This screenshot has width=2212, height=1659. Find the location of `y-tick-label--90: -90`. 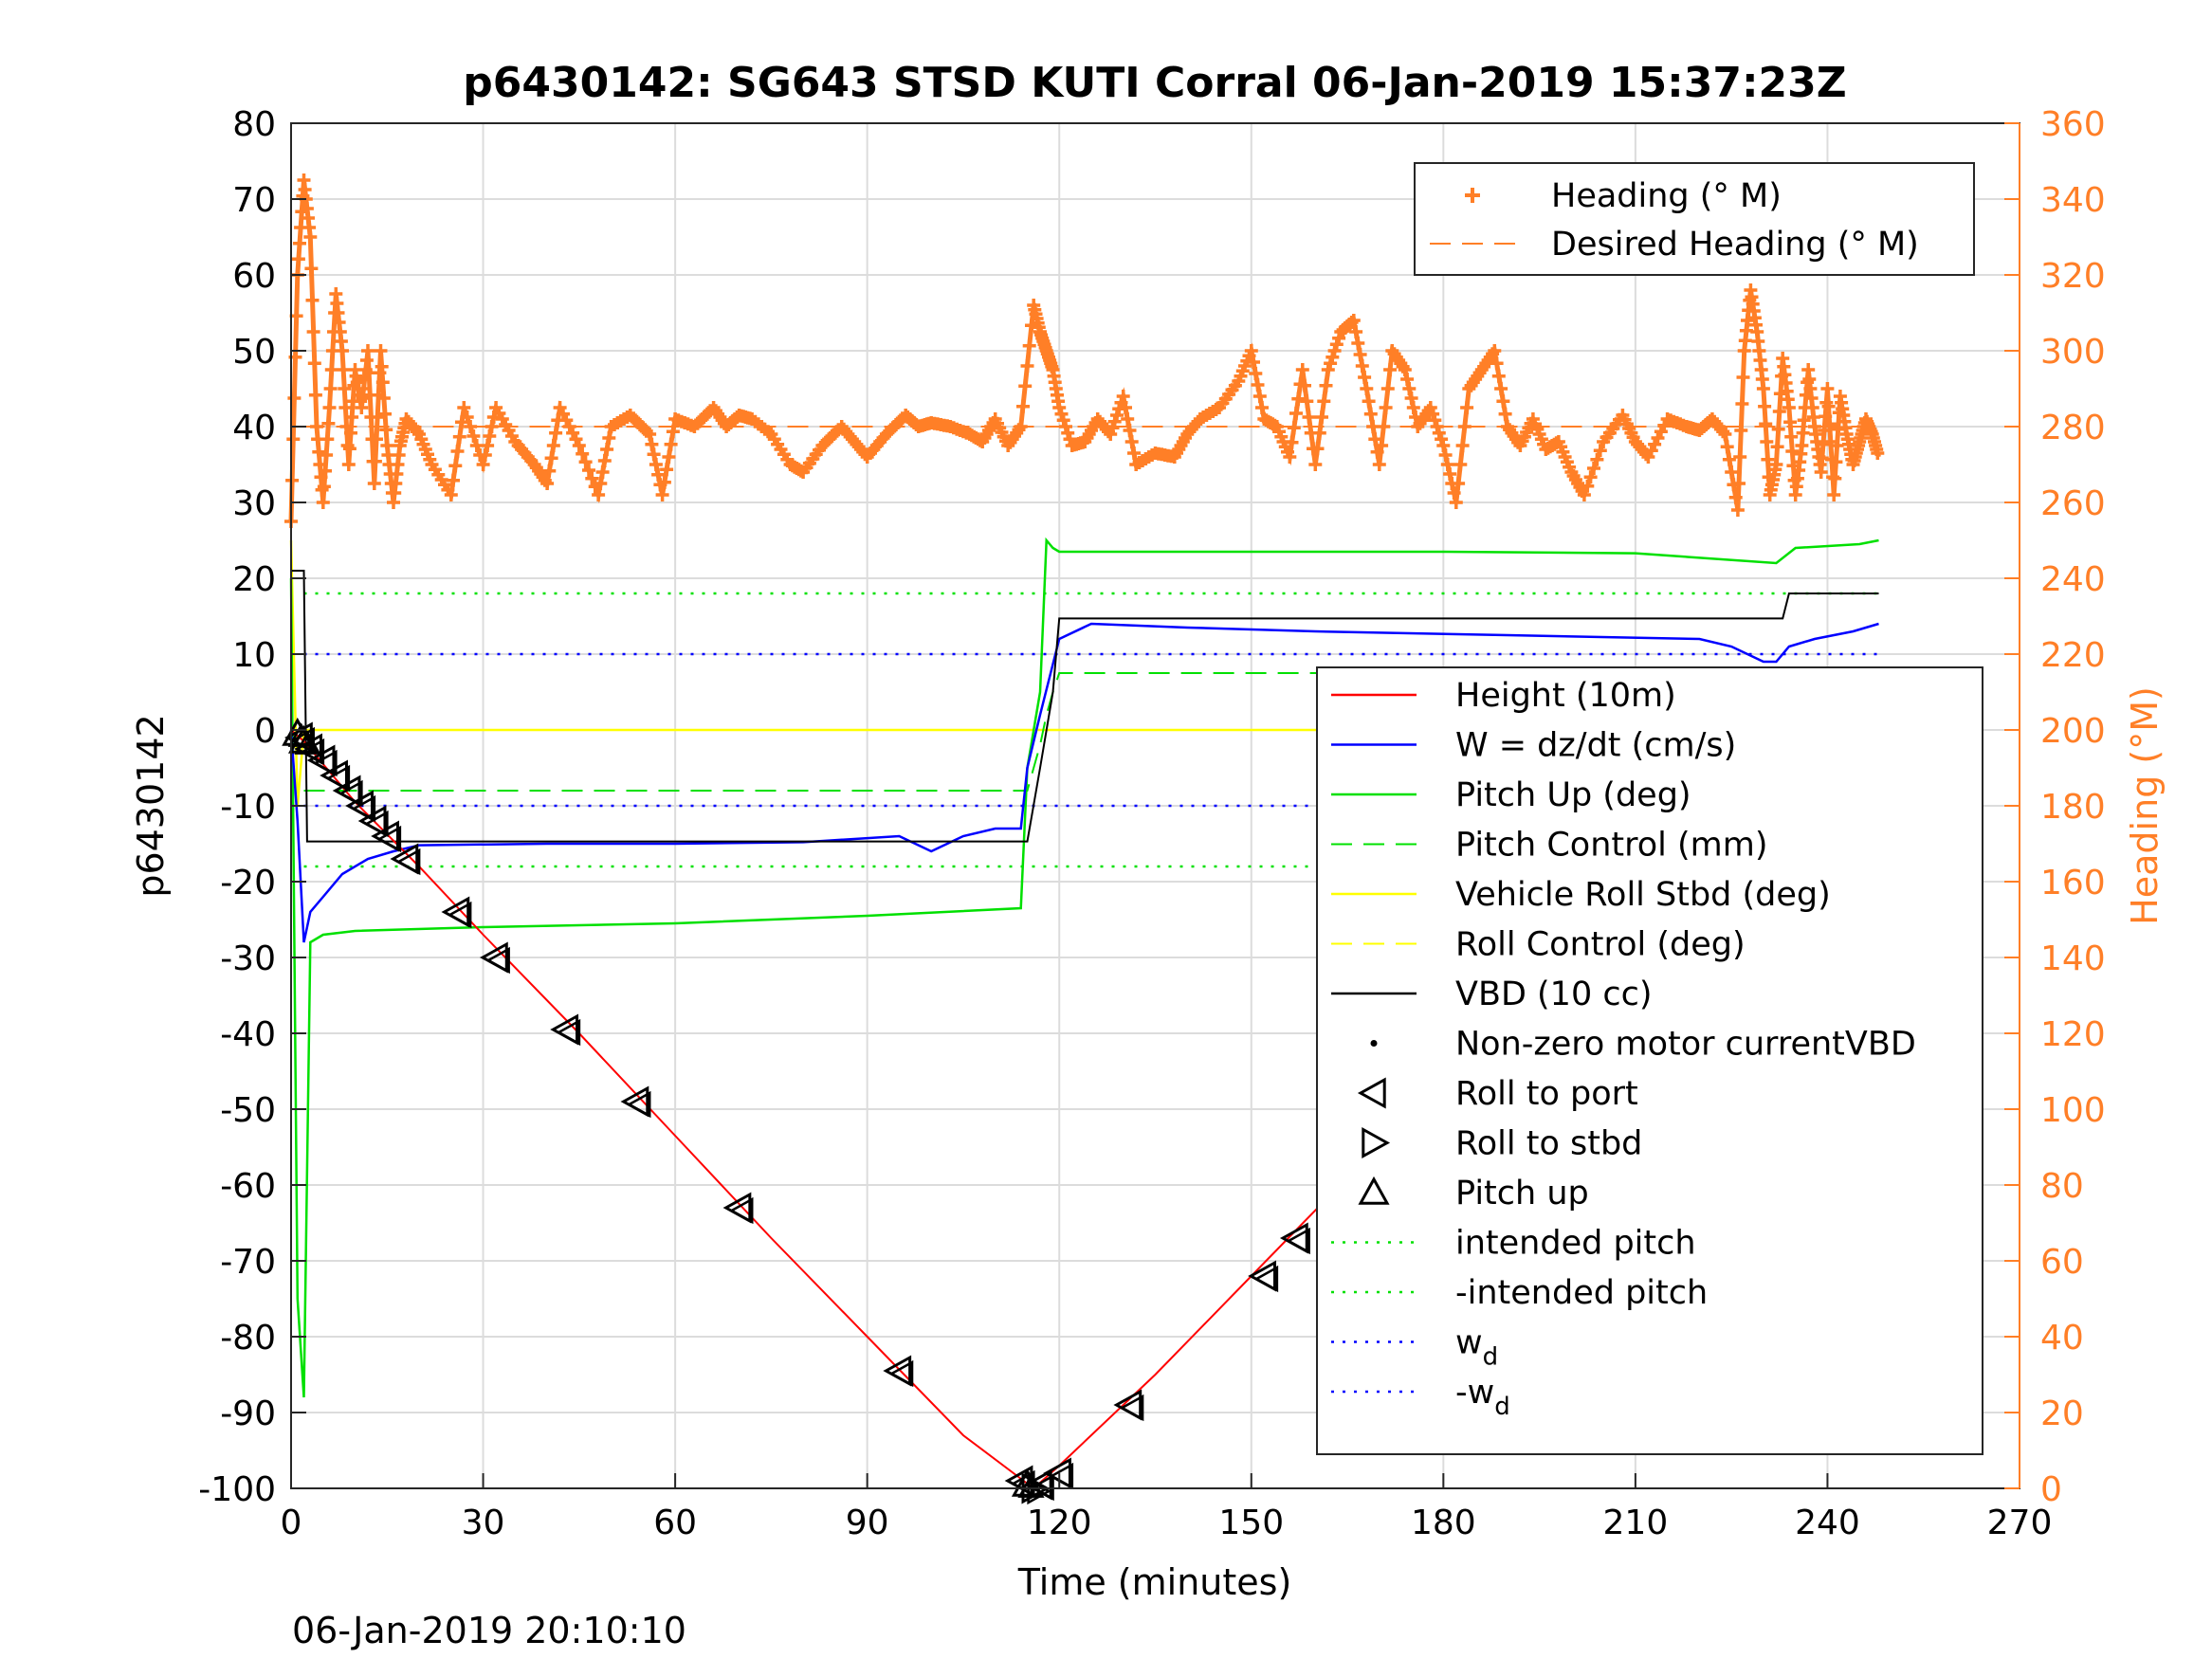

y-tick-label--90: -90 is located at coordinates (248, 1414).